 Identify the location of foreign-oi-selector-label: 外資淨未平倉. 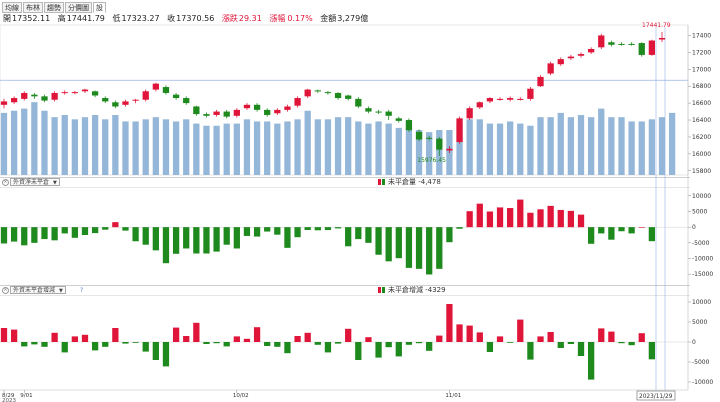
(31, 182).